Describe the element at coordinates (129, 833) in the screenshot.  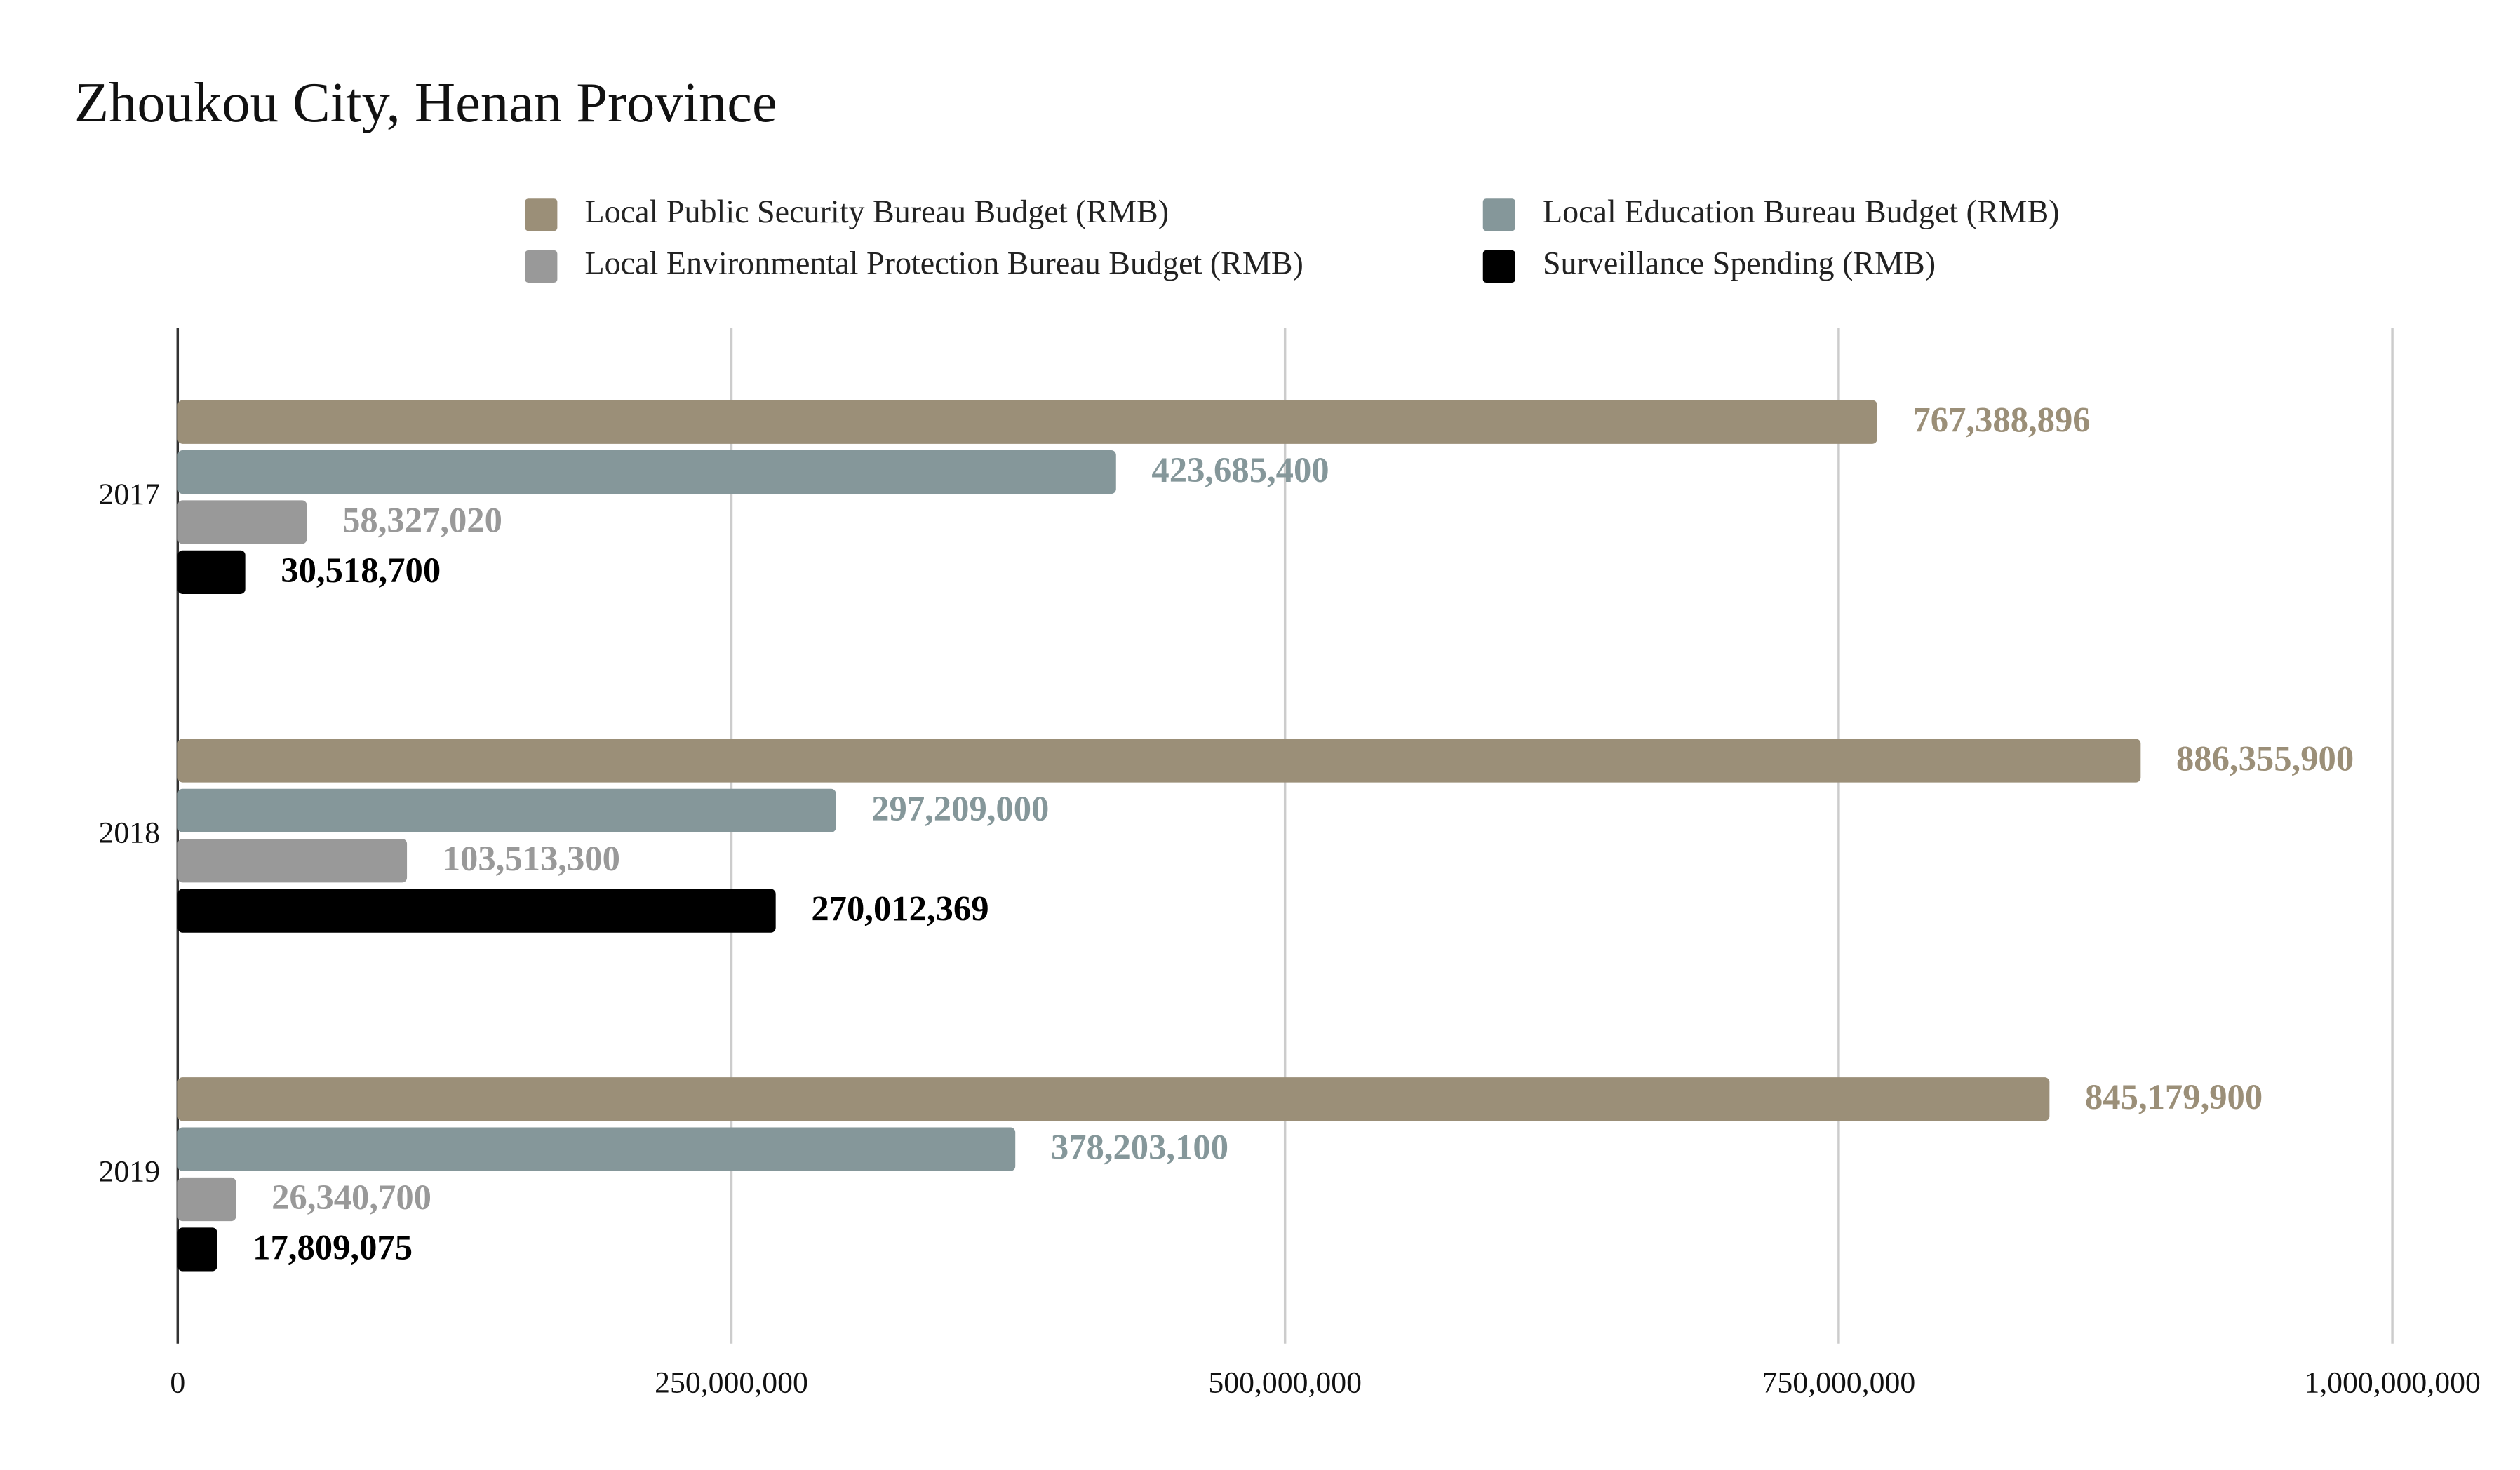
I see `y-tick-label: 2018` at that location.